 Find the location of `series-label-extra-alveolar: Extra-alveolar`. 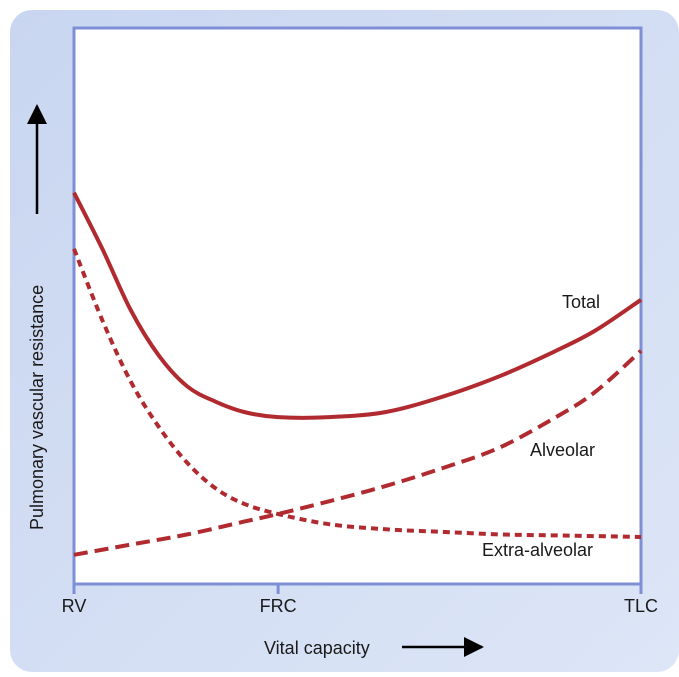

series-label-extra-alveolar: Extra-alveolar is located at coordinates (537, 550).